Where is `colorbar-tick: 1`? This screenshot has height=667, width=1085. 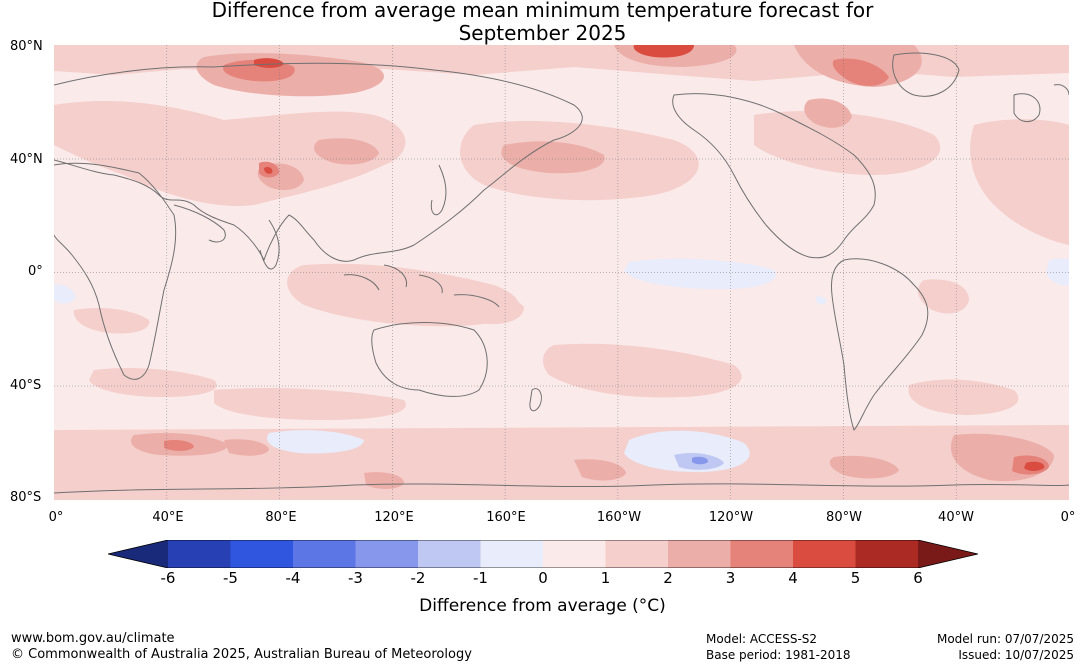 colorbar-tick: 1 is located at coordinates (605, 578).